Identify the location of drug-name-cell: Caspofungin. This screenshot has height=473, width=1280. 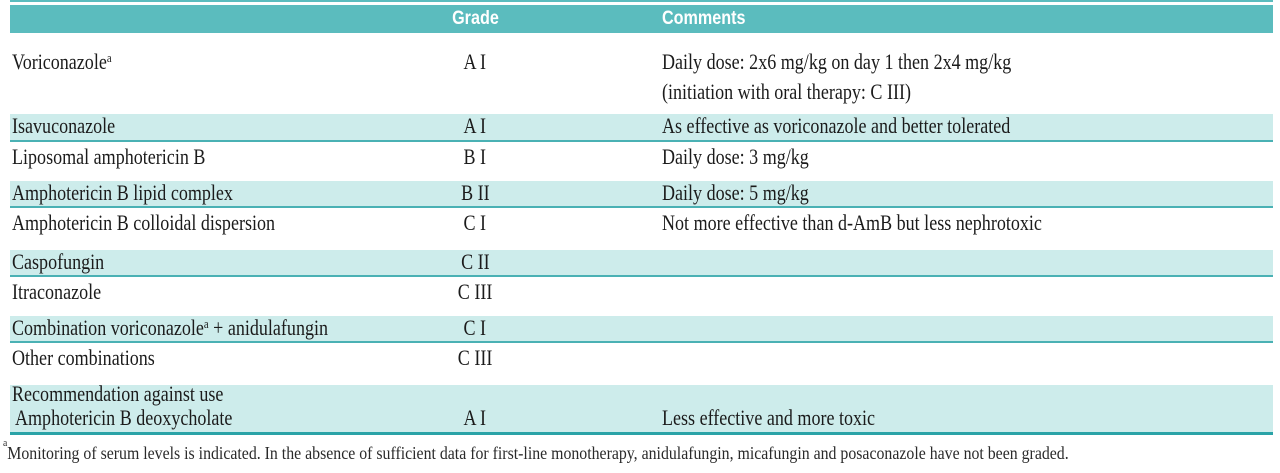
(195, 262).